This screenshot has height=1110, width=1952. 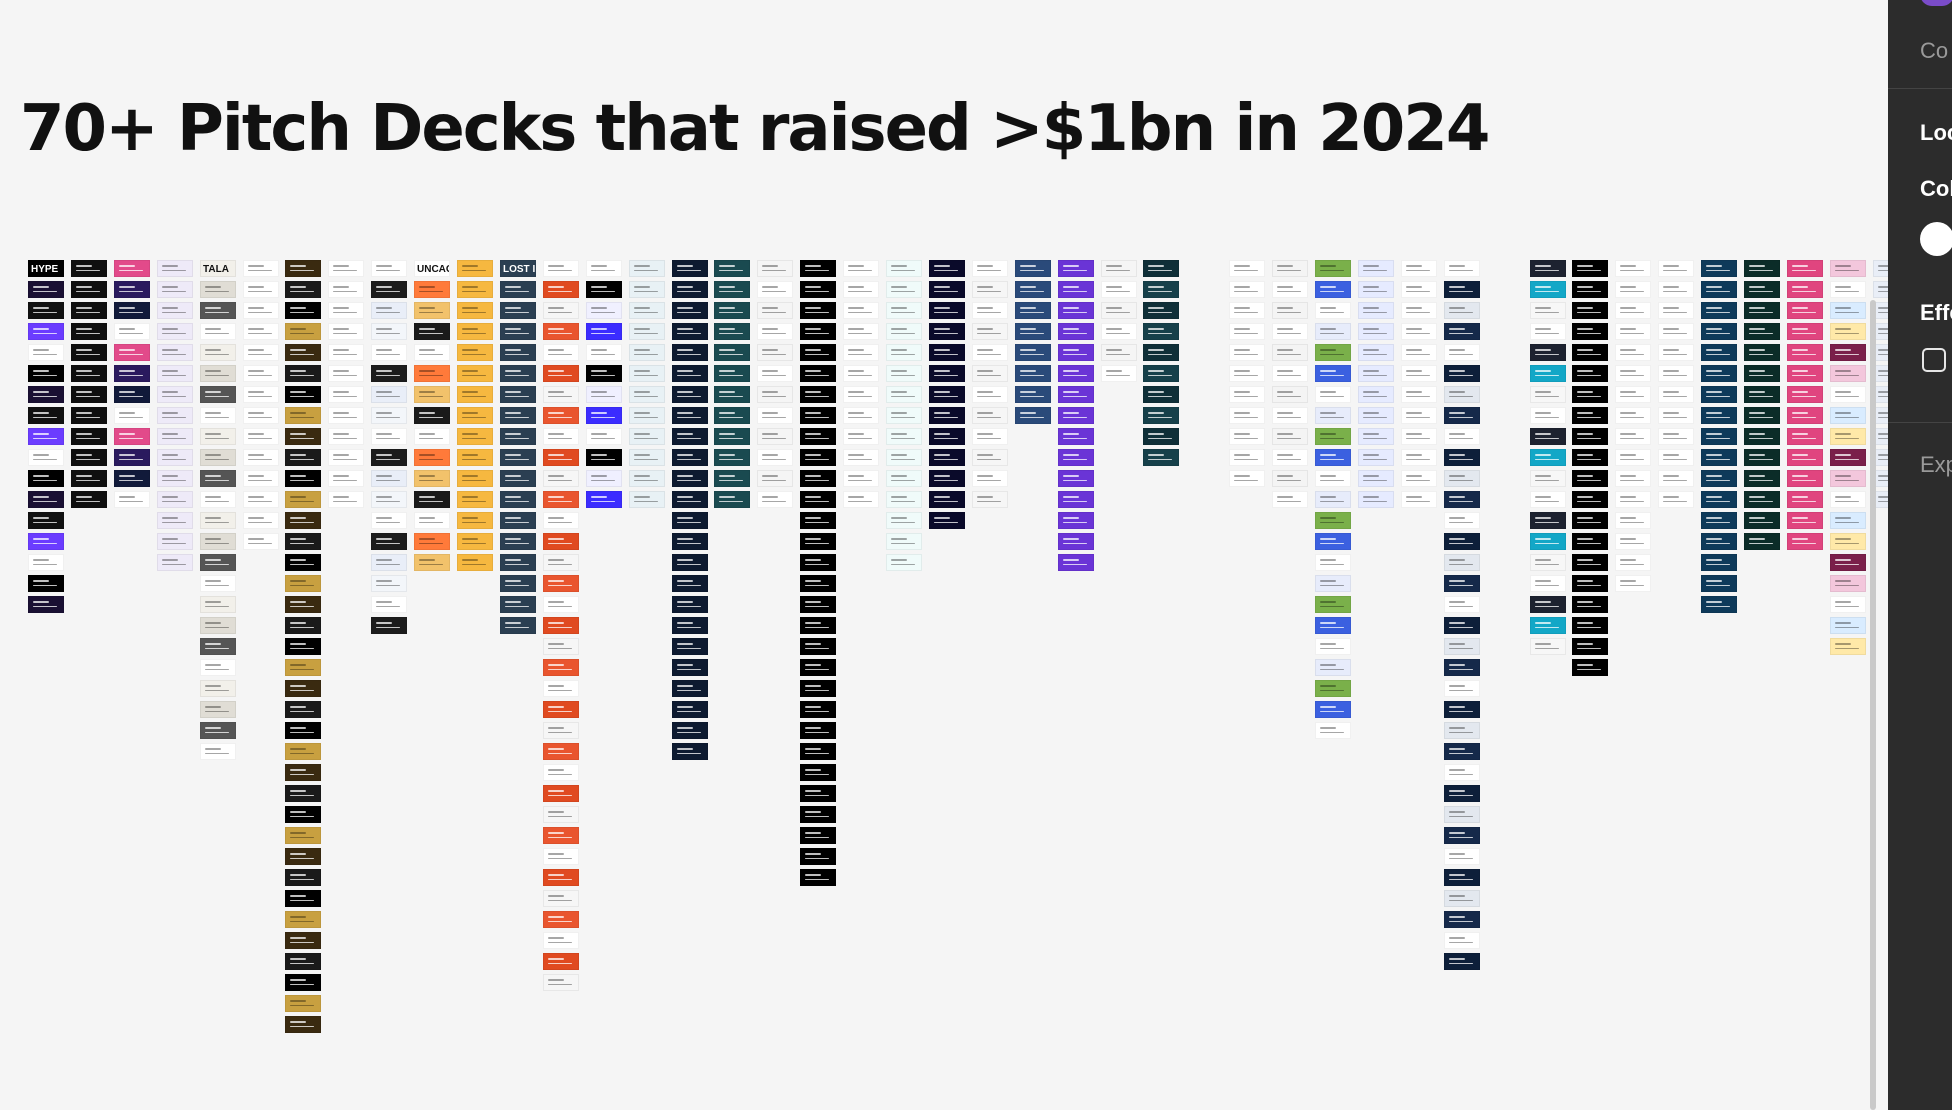 What do you see at coordinates (1936, 239) in the screenshot?
I see `color-swatch` at bounding box center [1936, 239].